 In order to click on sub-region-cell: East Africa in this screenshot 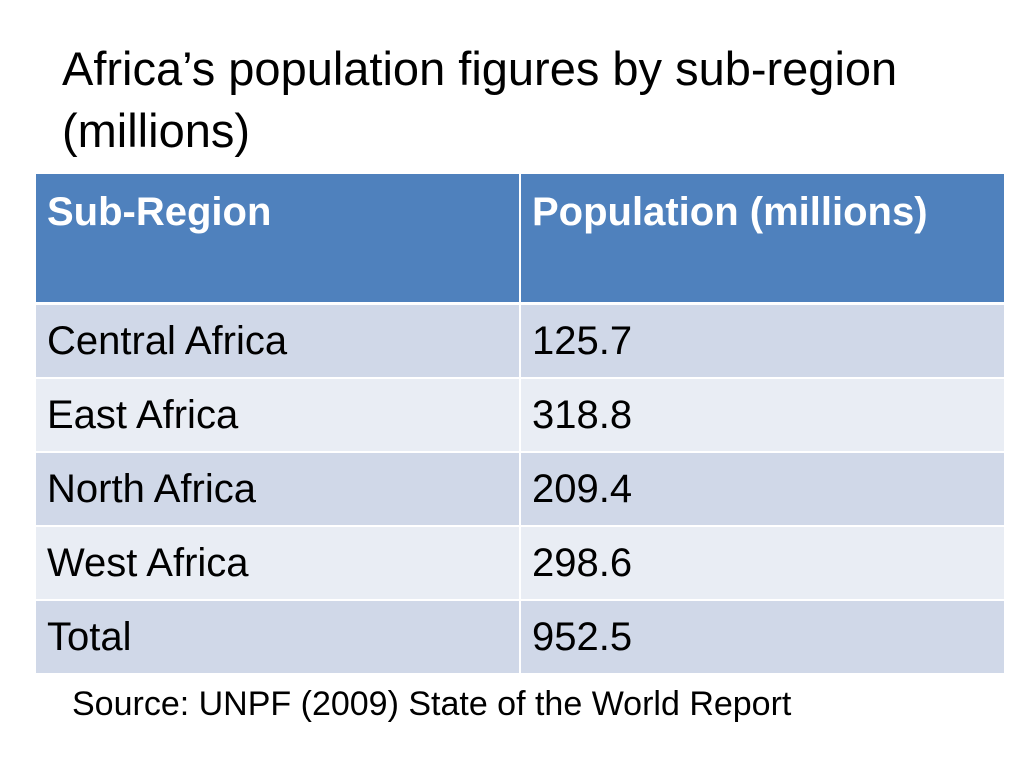, I will do `click(278, 415)`.